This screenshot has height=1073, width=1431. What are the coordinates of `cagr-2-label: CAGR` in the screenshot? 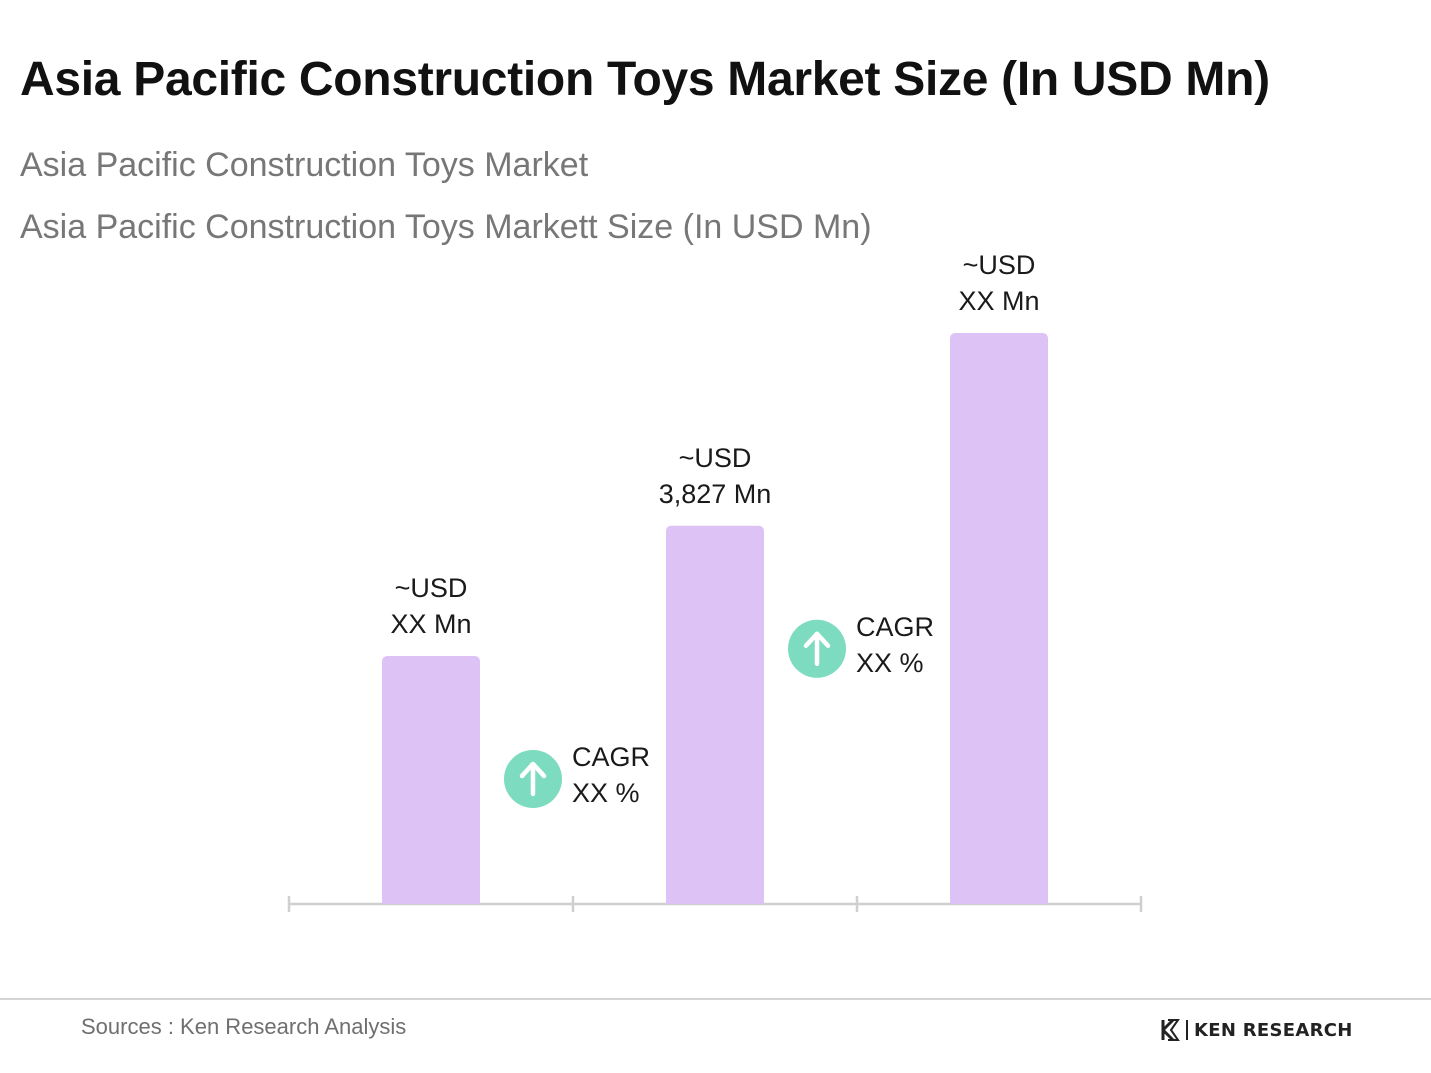 It's located at (895, 627).